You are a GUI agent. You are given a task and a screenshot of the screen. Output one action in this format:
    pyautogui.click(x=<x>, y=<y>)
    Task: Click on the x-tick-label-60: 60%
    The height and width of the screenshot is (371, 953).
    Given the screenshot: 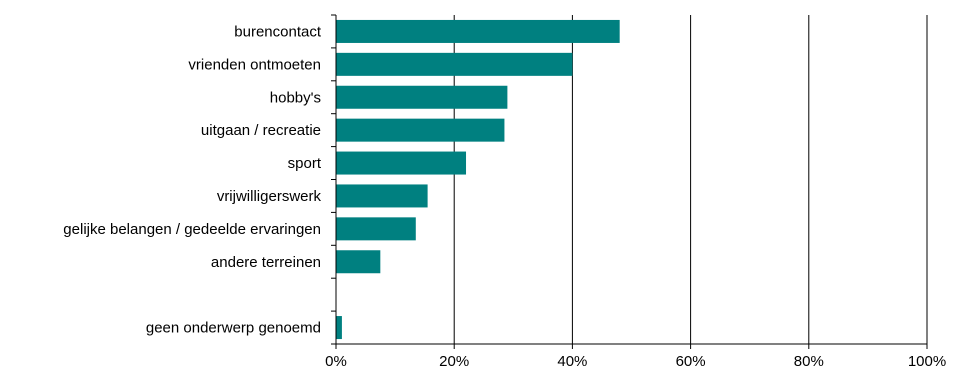 What is the action you would take?
    pyautogui.click(x=691, y=361)
    